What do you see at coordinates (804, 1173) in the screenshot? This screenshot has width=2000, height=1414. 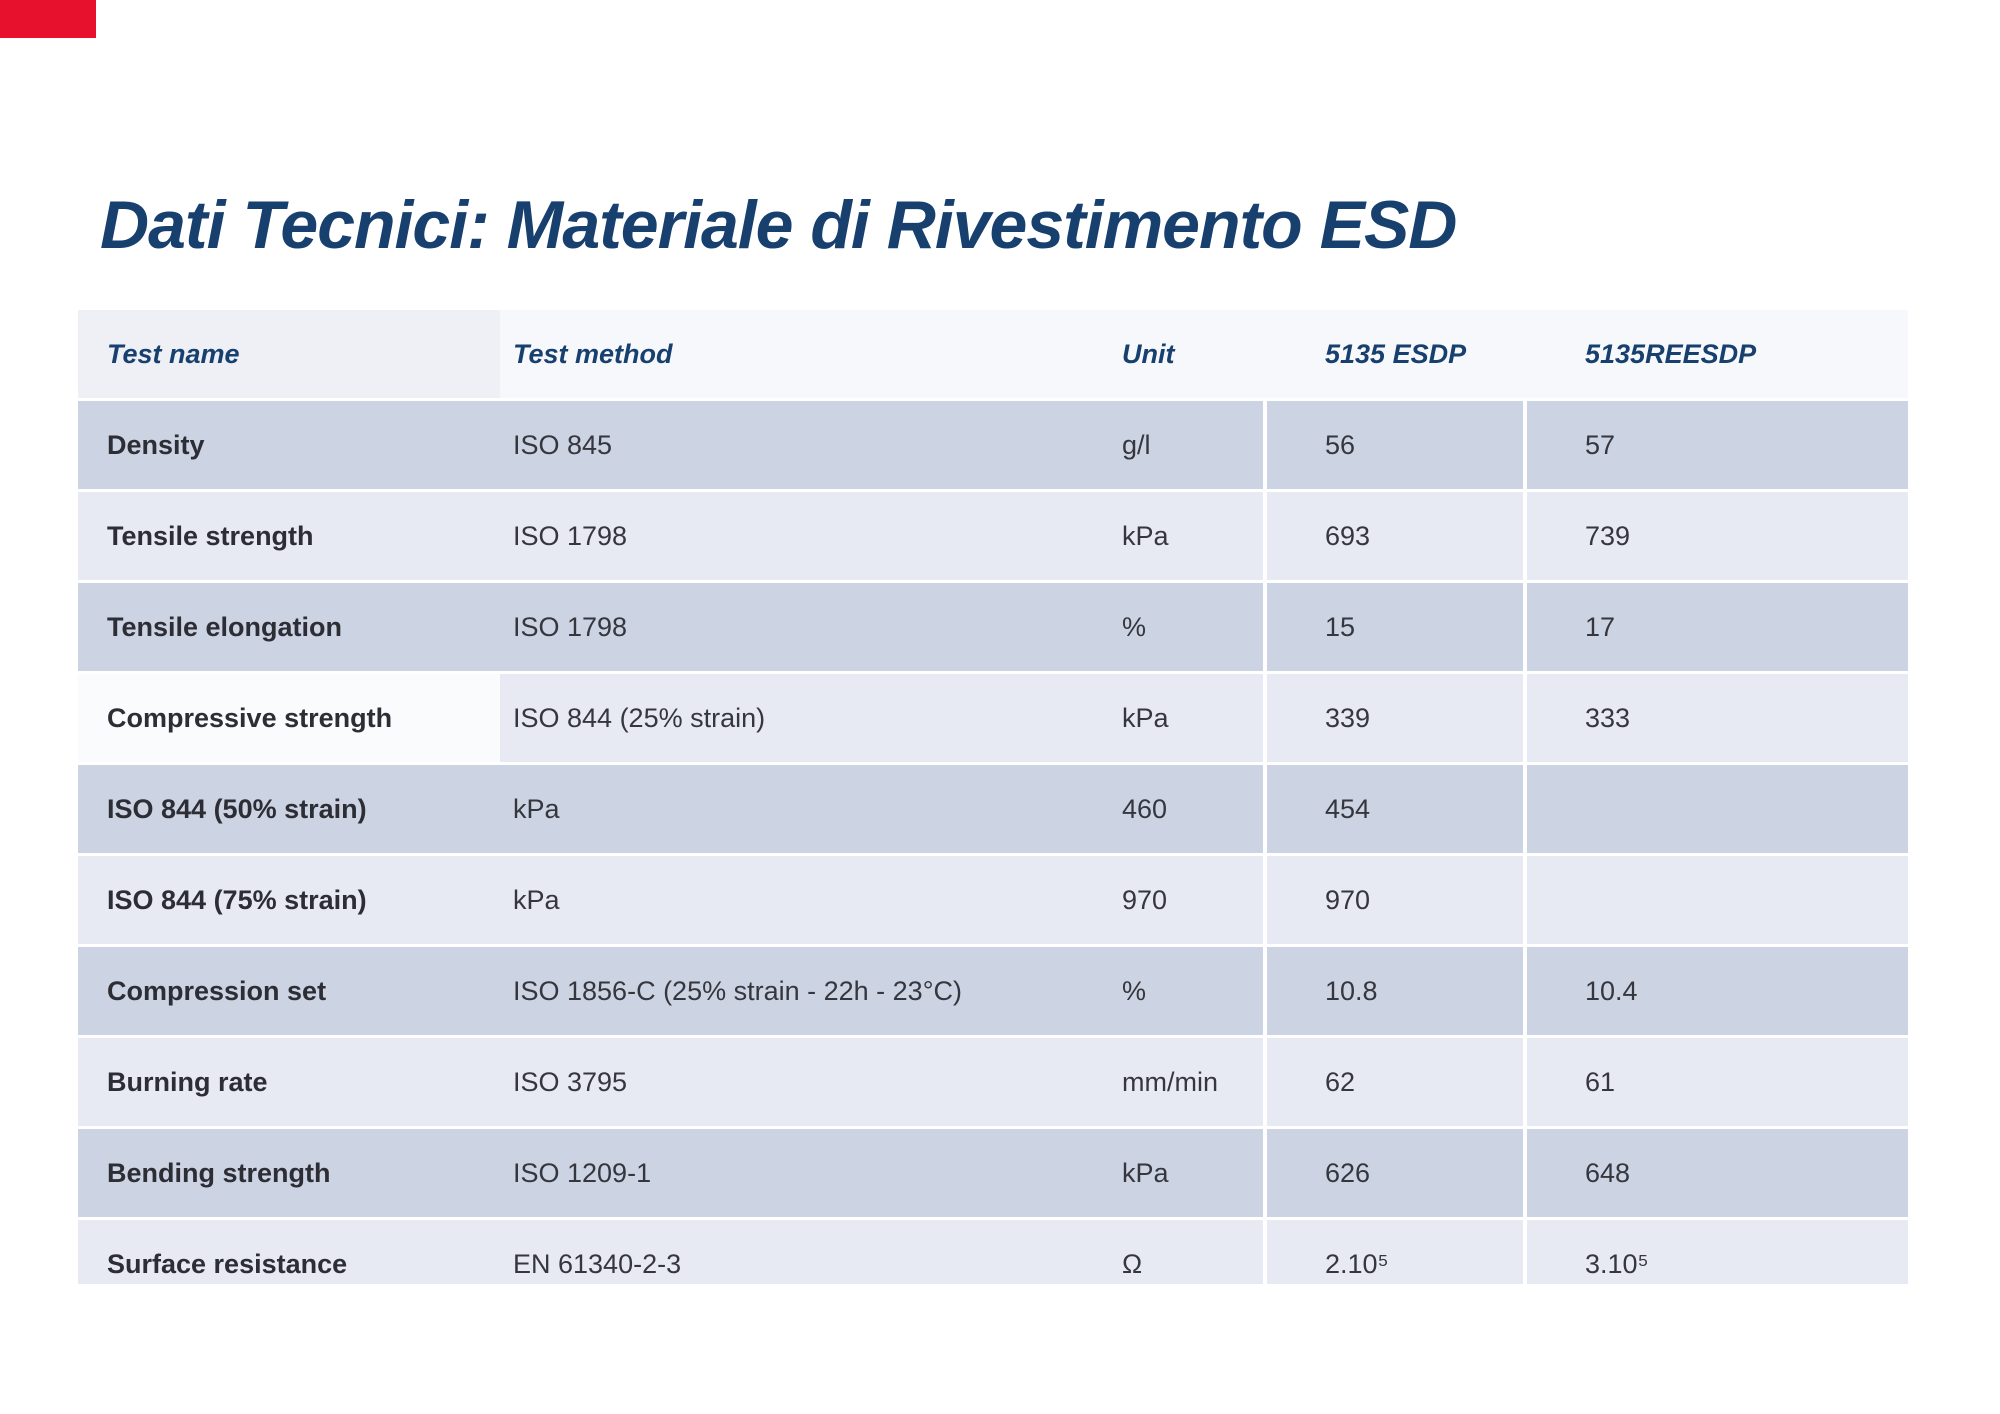 I see `cell-test-method: ISO 1209-1` at bounding box center [804, 1173].